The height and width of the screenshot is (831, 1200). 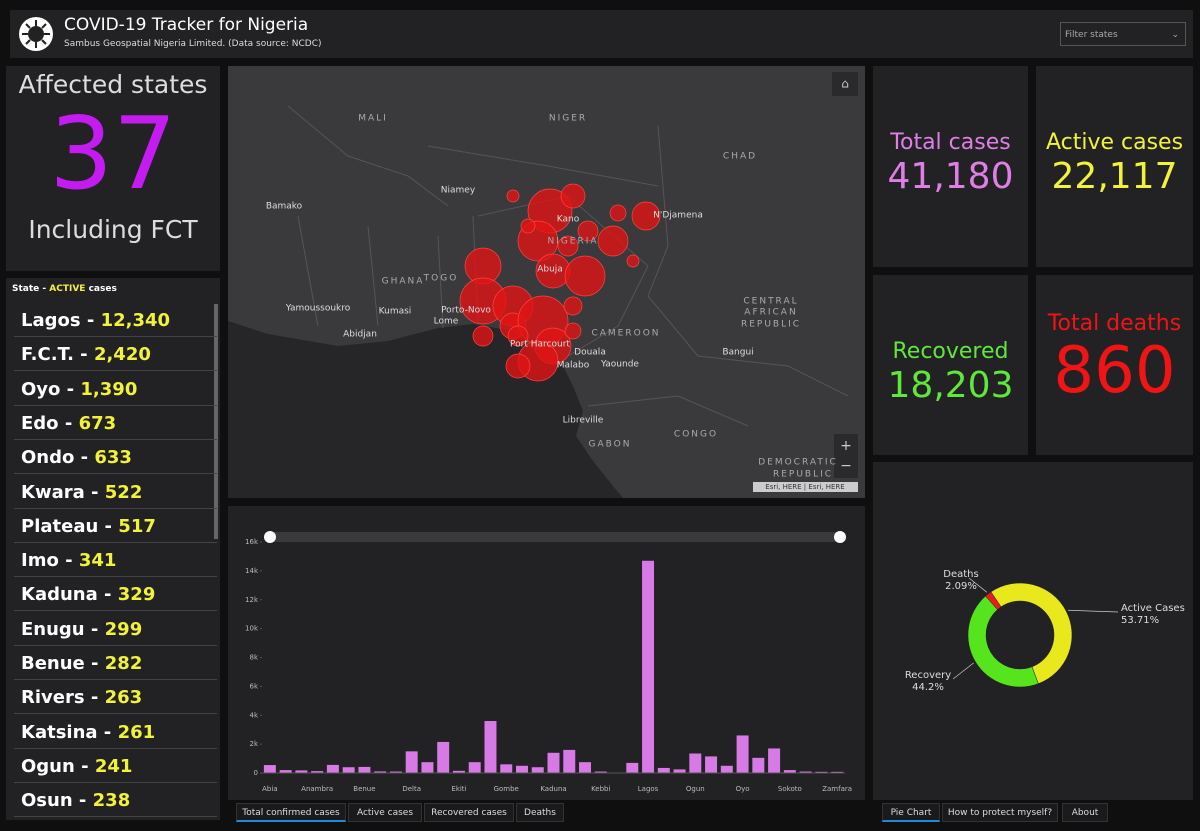 What do you see at coordinates (115, 355) in the screenshot?
I see `state-row: F.C.T. - 2,420` at bounding box center [115, 355].